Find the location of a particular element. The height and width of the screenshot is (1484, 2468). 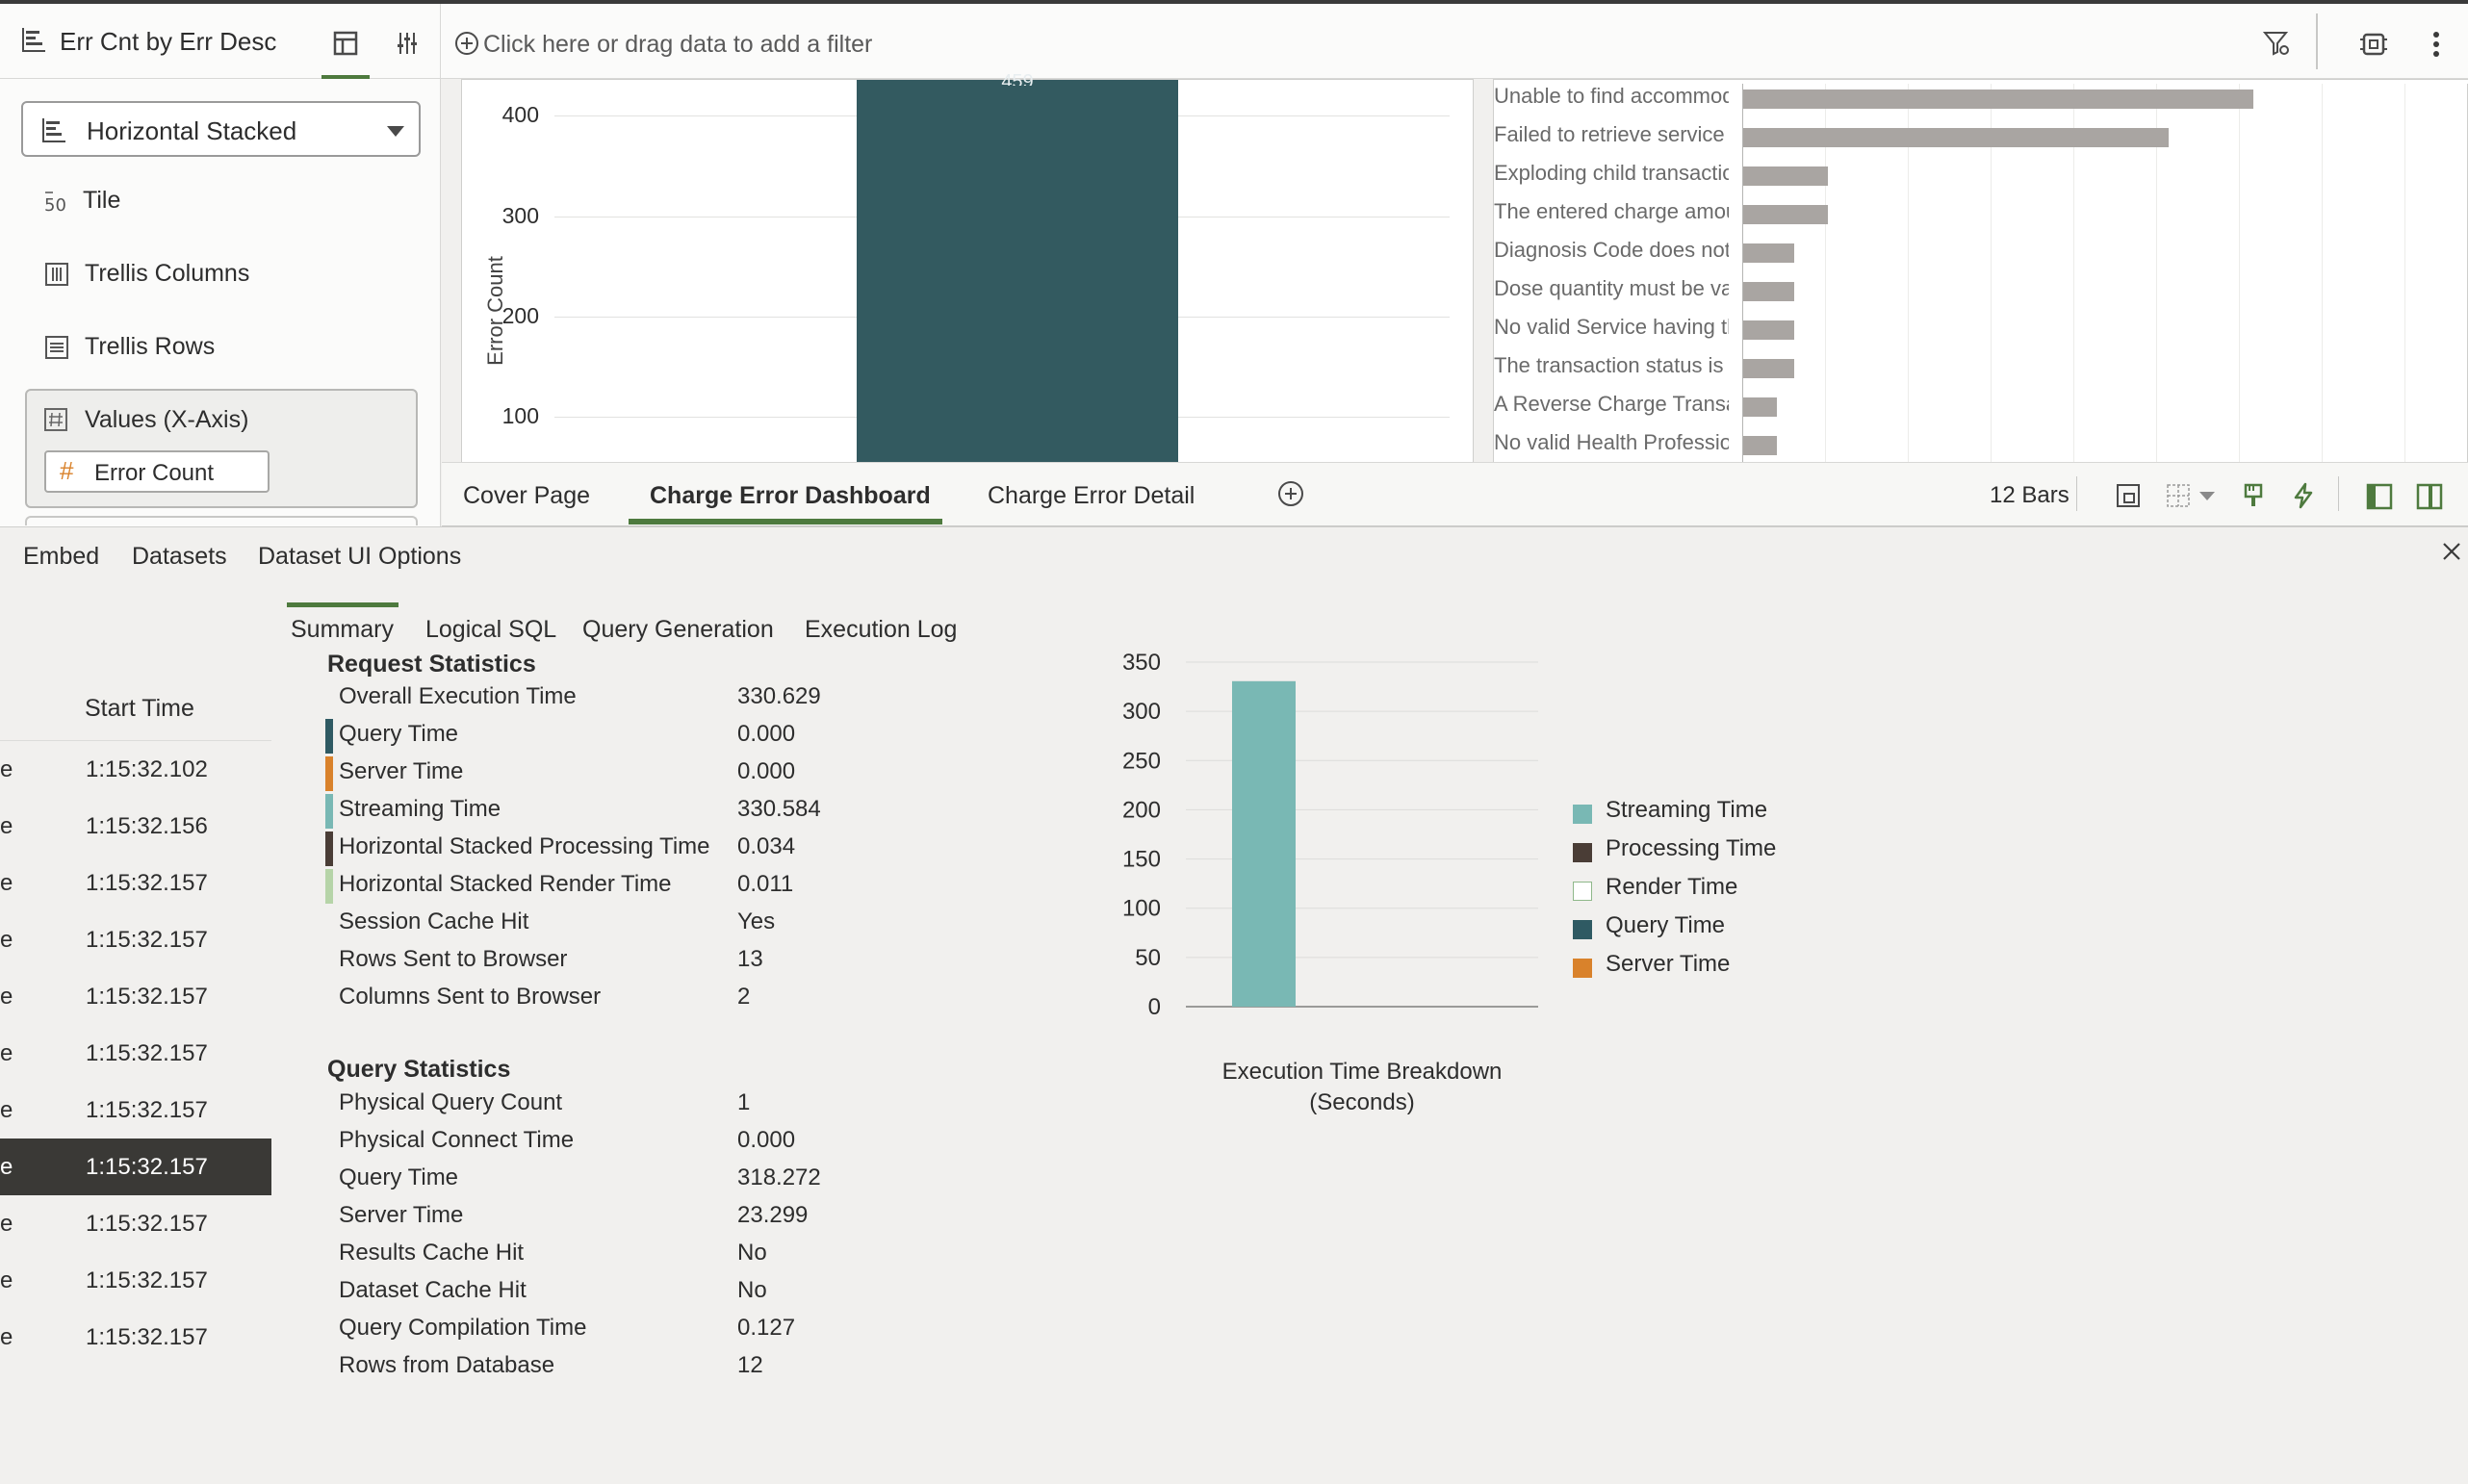

error-count-bar is located at coordinates (1017, 271).